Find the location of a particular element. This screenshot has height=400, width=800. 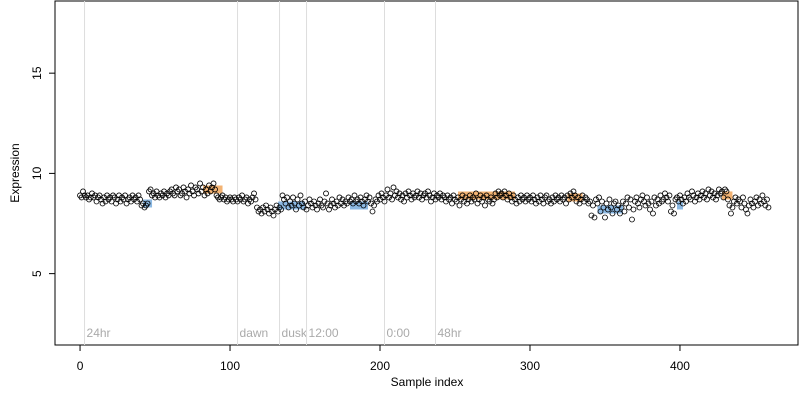

annotation-label: dusk is located at coordinates (295, 333).